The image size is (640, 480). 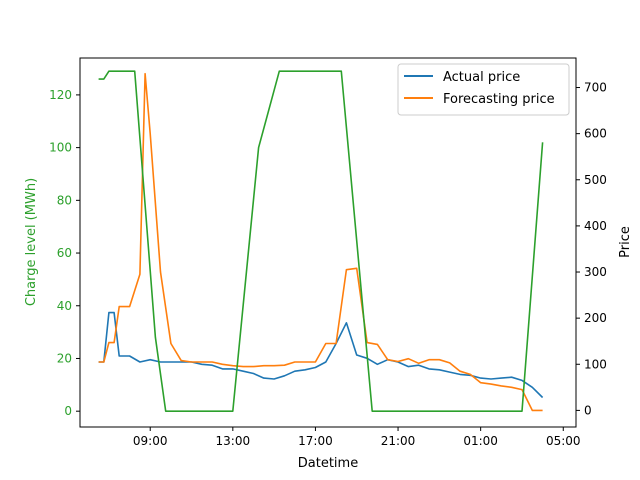 What do you see at coordinates (625, 242) in the screenshot?
I see `right-y-axis-label: Price` at bounding box center [625, 242].